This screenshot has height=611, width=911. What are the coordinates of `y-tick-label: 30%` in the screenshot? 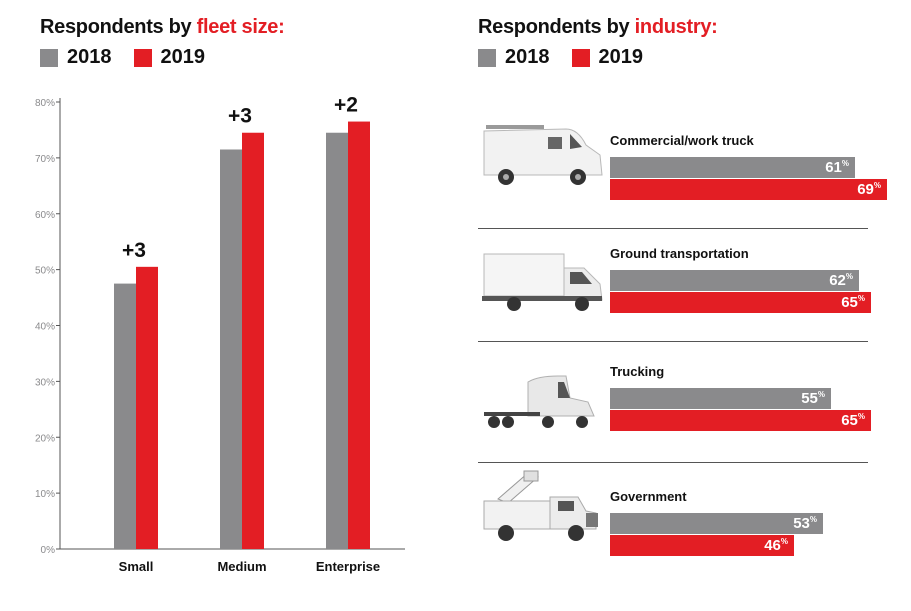 It's located at (45, 382).